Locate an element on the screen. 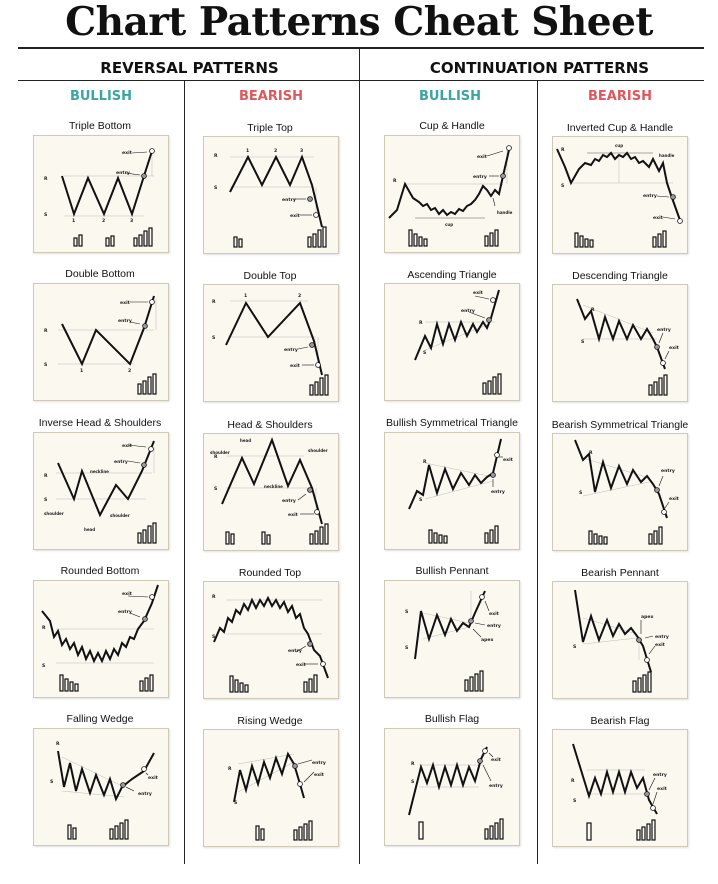 The image size is (718, 884). chart-ascending-triangle: R S entry exit is located at coordinates (452, 342).